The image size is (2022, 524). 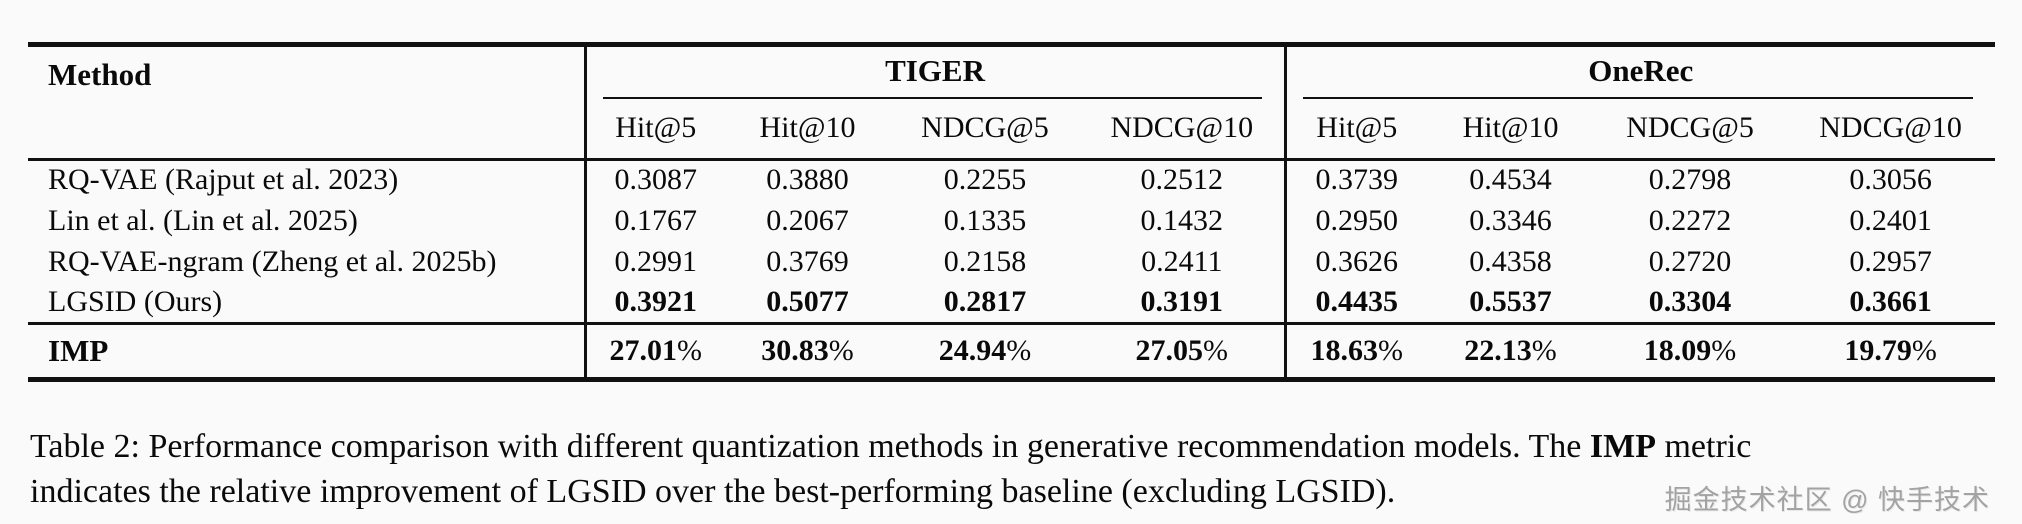 I want to click on imp-value-cell: 18.09%, so click(x=1690, y=352).